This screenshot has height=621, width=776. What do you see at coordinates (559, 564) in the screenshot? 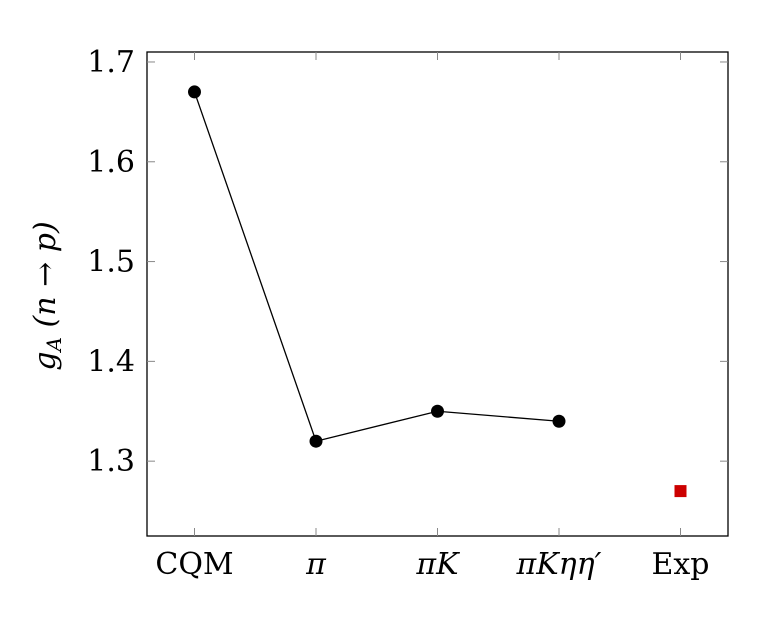
I see `x-tick-label: πKηη′` at bounding box center [559, 564].